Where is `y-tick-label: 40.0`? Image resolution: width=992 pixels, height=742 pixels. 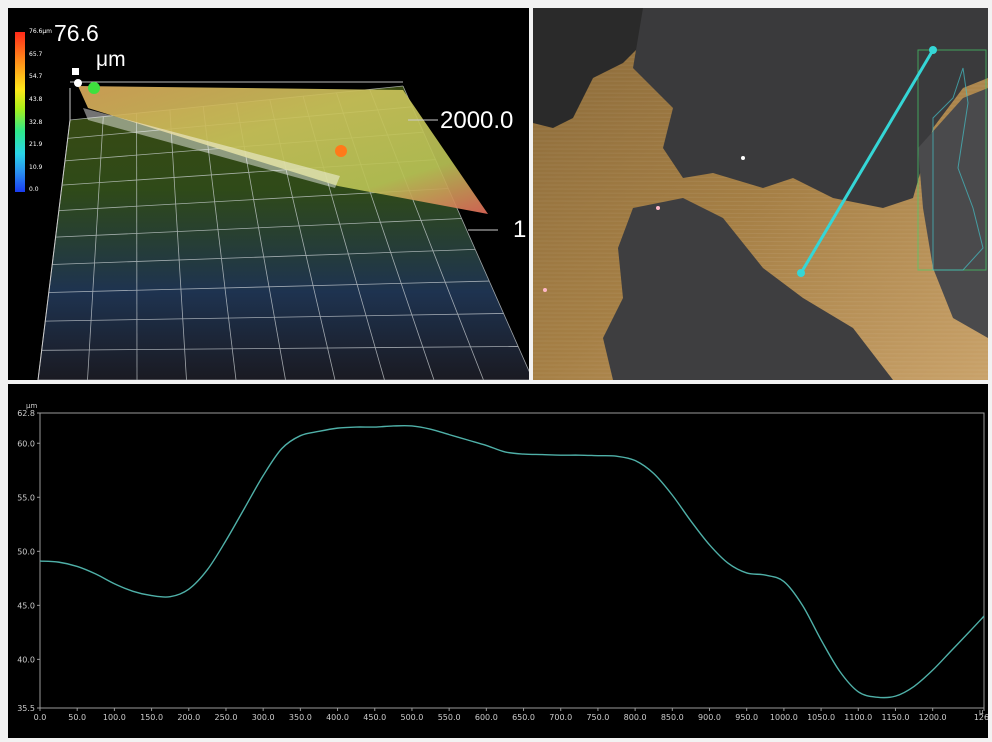
y-tick-label: 40.0 is located at coordinates (26, 659).